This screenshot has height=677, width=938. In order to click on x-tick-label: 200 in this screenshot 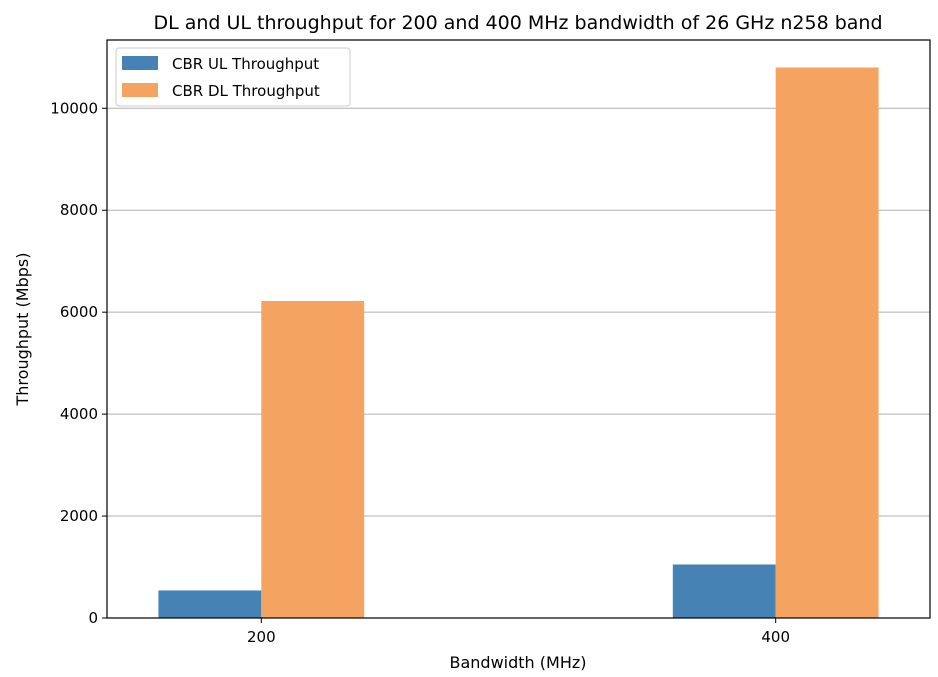, I will do `click(261, 637)`.